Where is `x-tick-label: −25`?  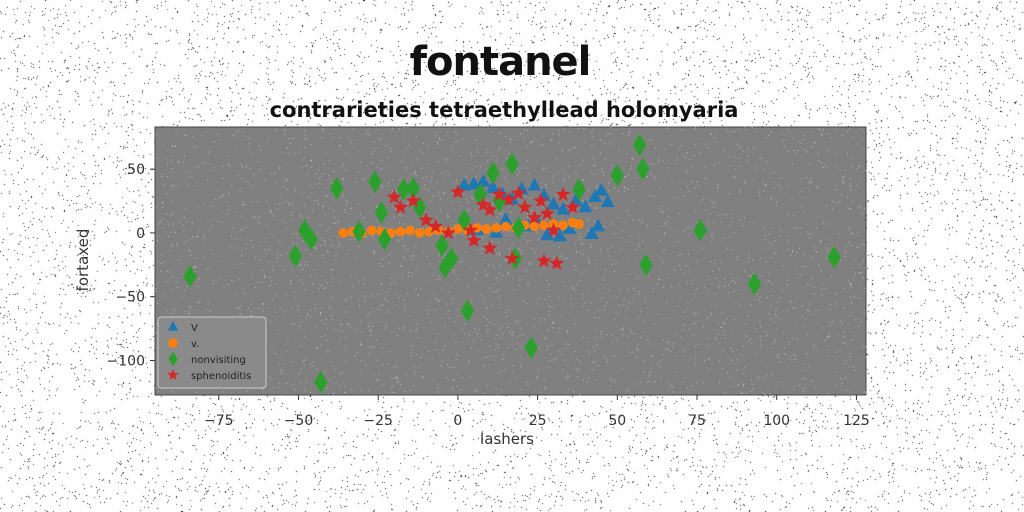 x-tick-label: −25 is located at coordinates (378, 421).